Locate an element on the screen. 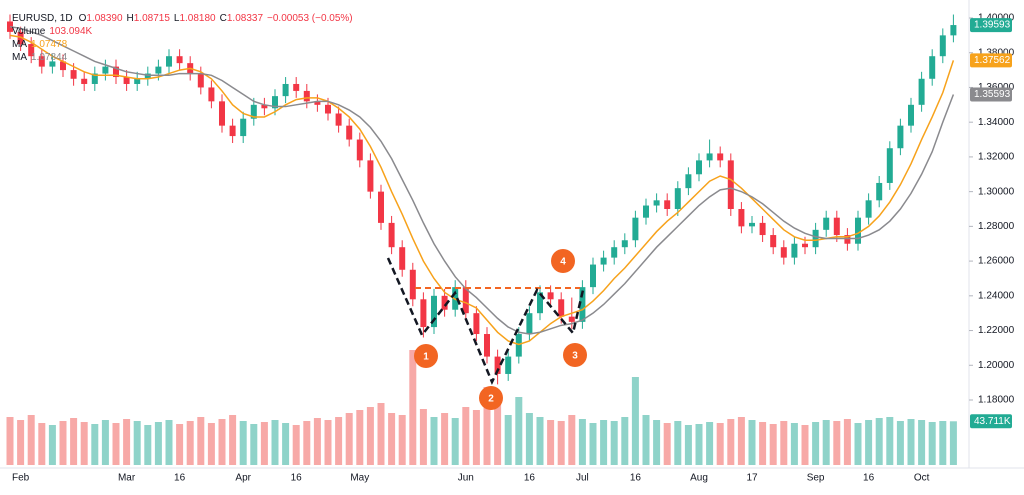 The image size is (1024, 495). key: MA is located at coordinates (19, 57).